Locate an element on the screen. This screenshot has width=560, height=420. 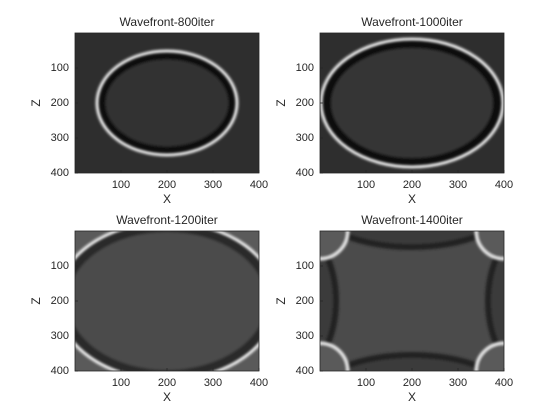
subplot-title: Wavefront-800iter is located at coordinates (167, 22).